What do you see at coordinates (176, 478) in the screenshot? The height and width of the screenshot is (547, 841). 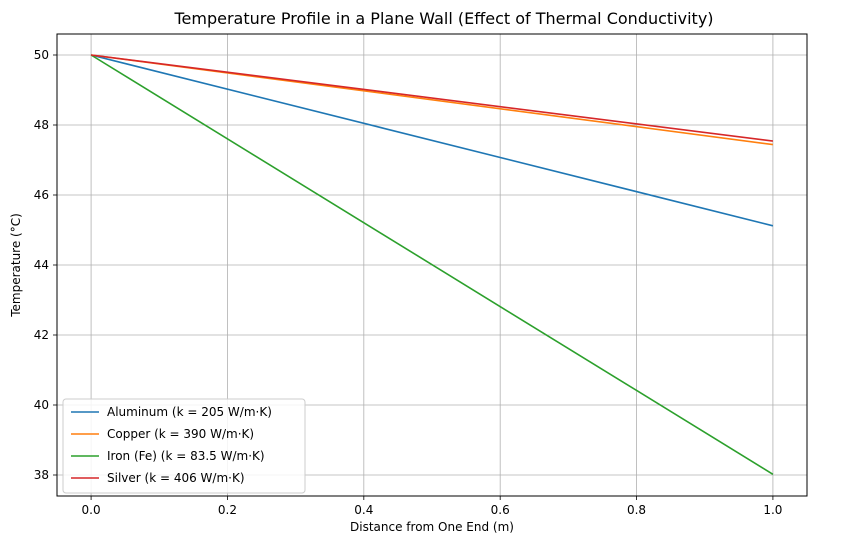 I see `legend-label-3: Silver (k = 406 W/m·K)` at bounding box center [176, 478].